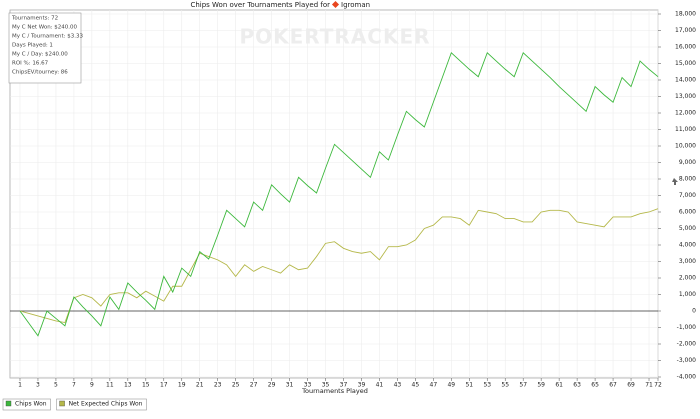  I want to click on x-axis-title: Tournaments Played, so click(334, 391).